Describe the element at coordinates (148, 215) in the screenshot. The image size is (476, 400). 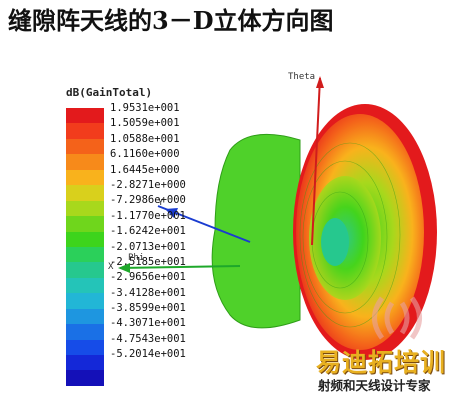
I see `legend-value: -1.1770e+001` at that location.